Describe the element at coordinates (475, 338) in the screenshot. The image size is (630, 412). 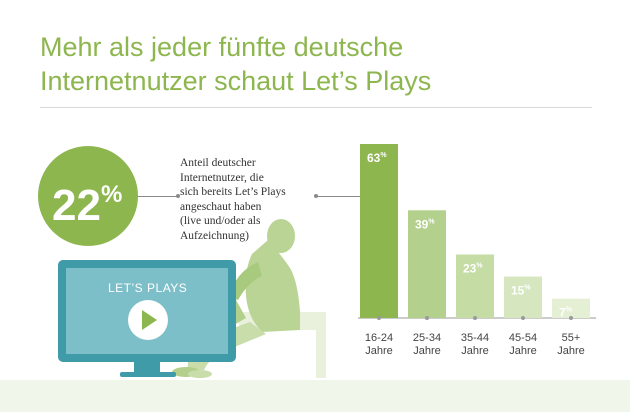
I see `x-tick-label-line: 35-44` at that location.